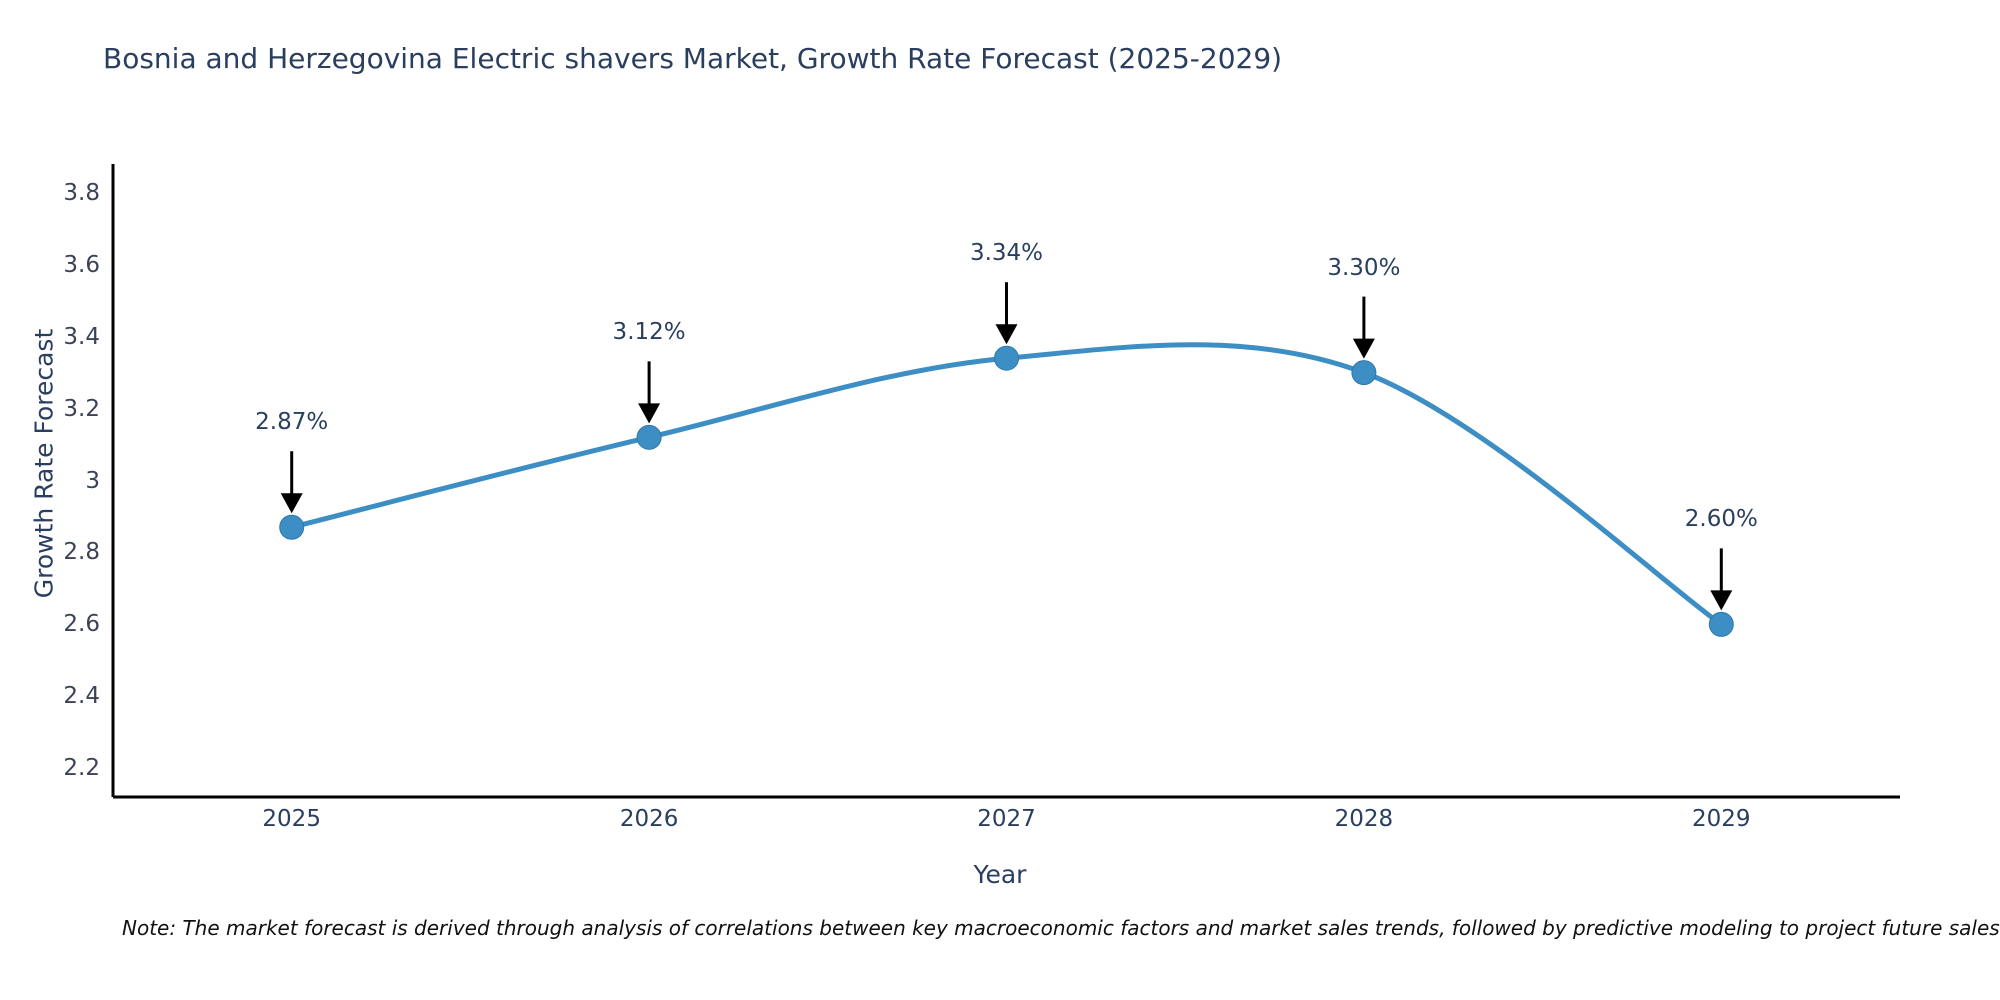  What do you see at coordinates (1364, 819) in the screenshot?
I see `x-tick-label: 2028` at bounding box center [1364, 819].